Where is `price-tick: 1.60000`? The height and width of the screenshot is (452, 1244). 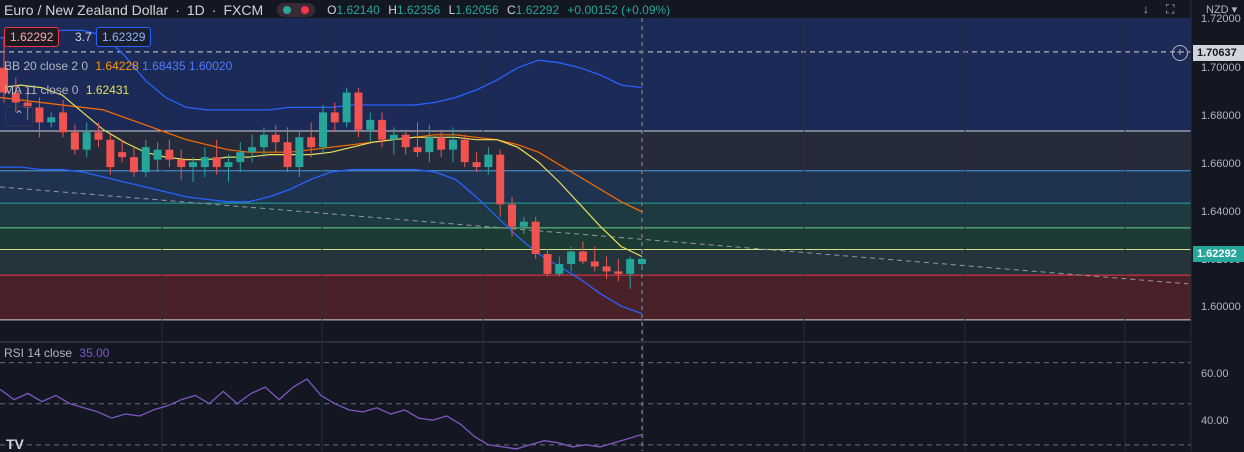
price-tick: 1.60000 is located at coordinates (1221, 307).